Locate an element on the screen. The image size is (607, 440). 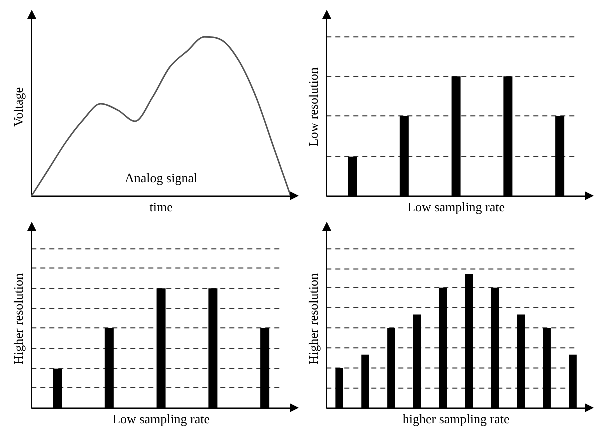
y-axis-title: Voltage is located at coordinates (18, 107).